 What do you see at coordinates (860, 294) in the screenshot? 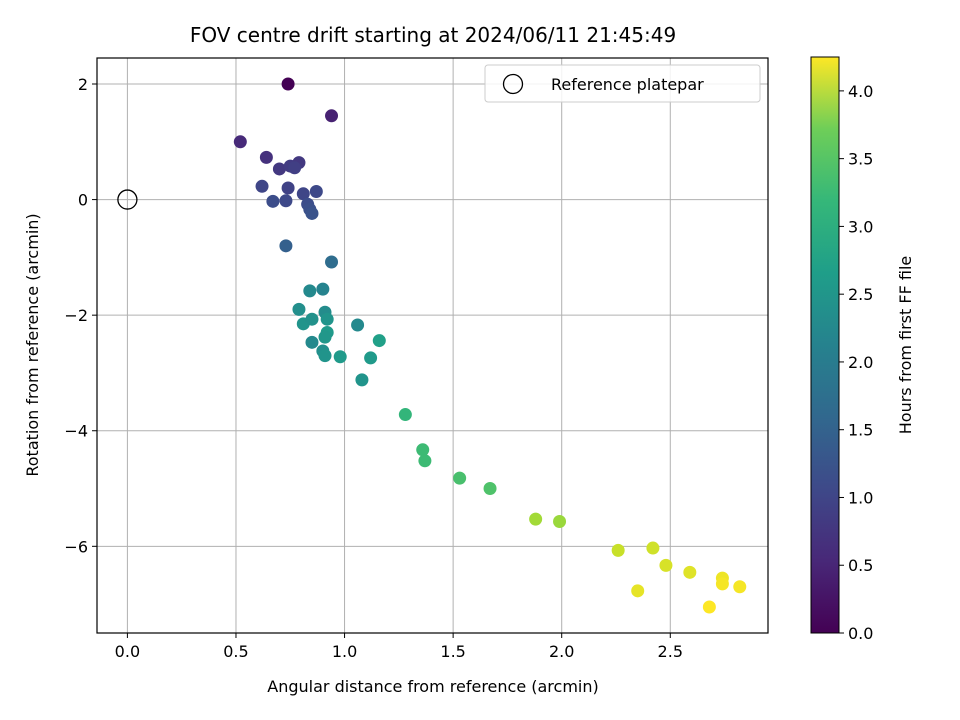
I see `colorbar-tick-label: 2.5` at bounding box center [860, 294].